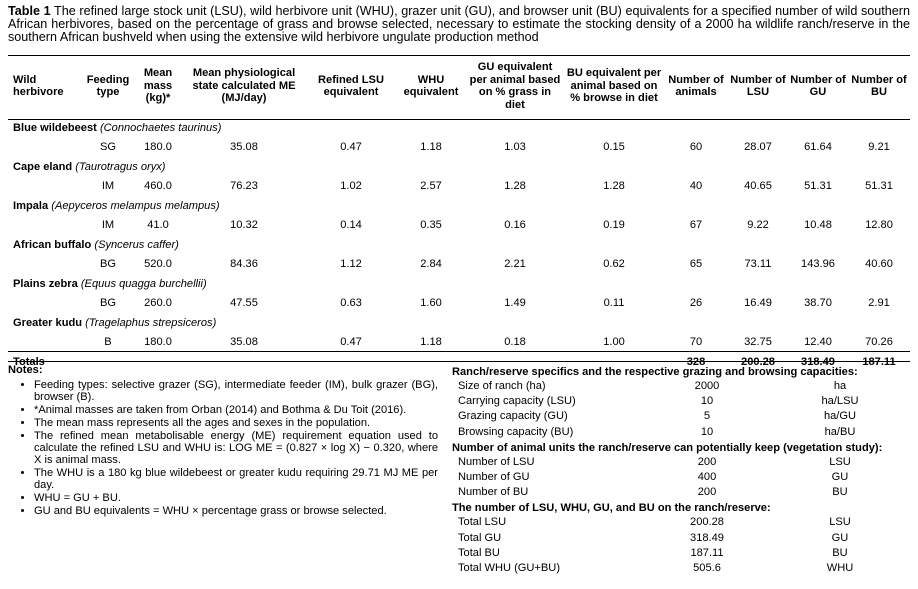 The image size is (918, 589). Describe the element at coordinates (351, 225) in the screenshot. I see `table-cell: 0.14` at that location.